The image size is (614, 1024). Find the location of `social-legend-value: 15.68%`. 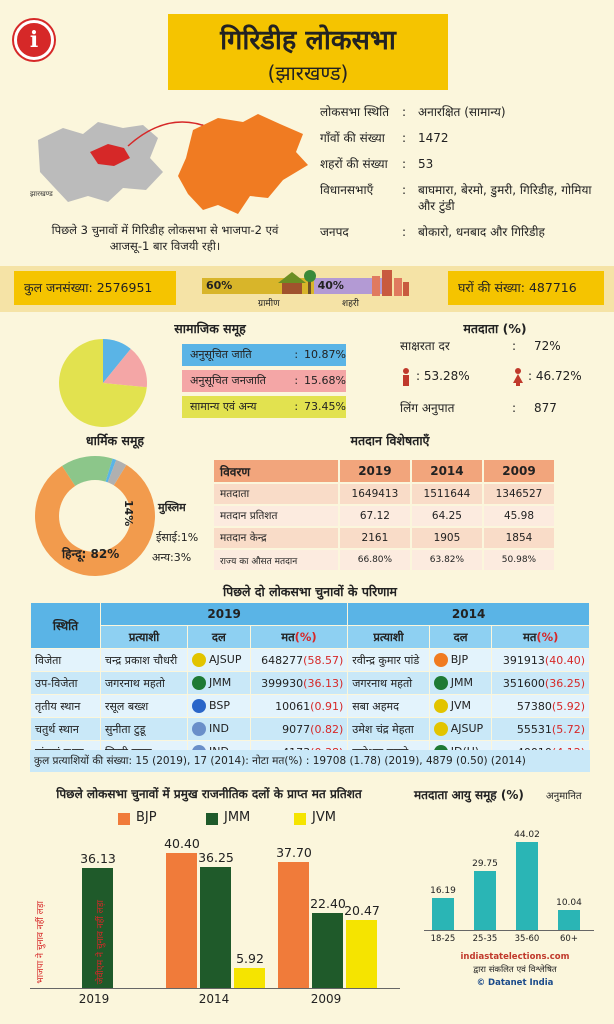

social-legend-value: 15.68% is located at coordinates (325, 380).